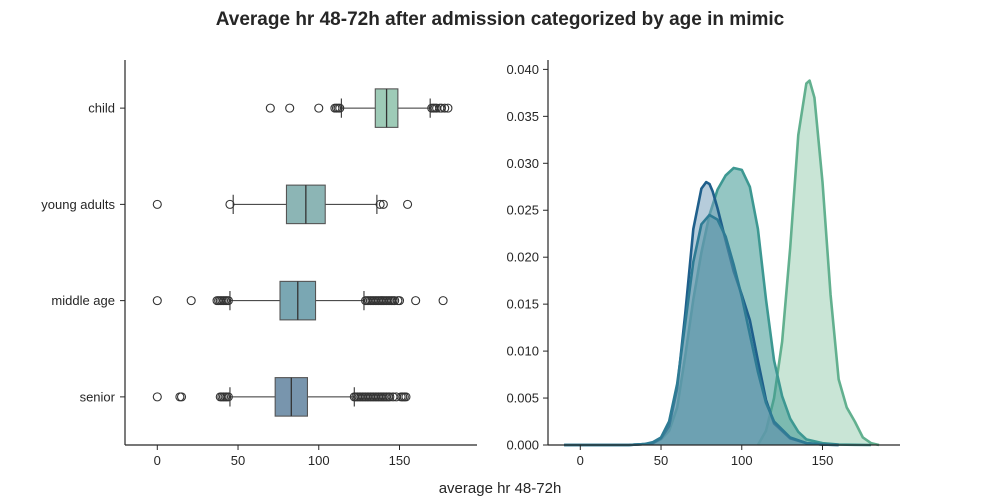 The width and height of the screenshot is (1000, 500). What do you see at coordinates (78, 204) in the screenshot?
I see `category-label: young adults` at bounding box center [78, 204].